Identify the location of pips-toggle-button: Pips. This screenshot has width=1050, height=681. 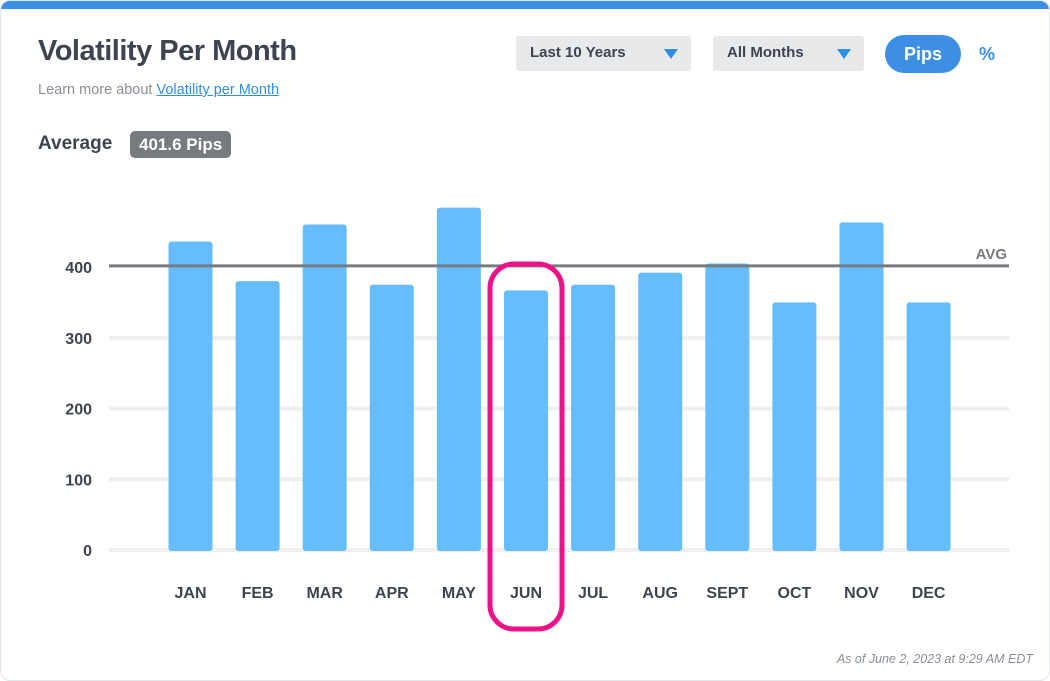
(923, 54).